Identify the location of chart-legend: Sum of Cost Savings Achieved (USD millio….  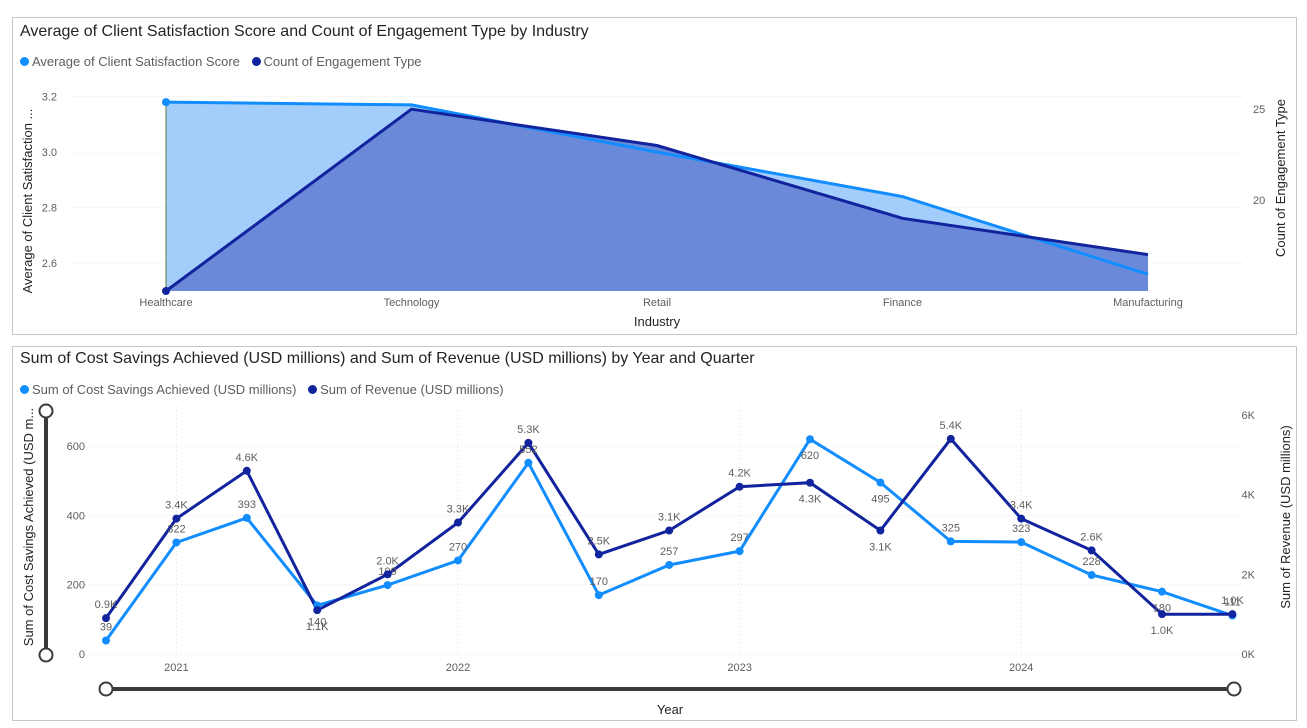
(266, 389).